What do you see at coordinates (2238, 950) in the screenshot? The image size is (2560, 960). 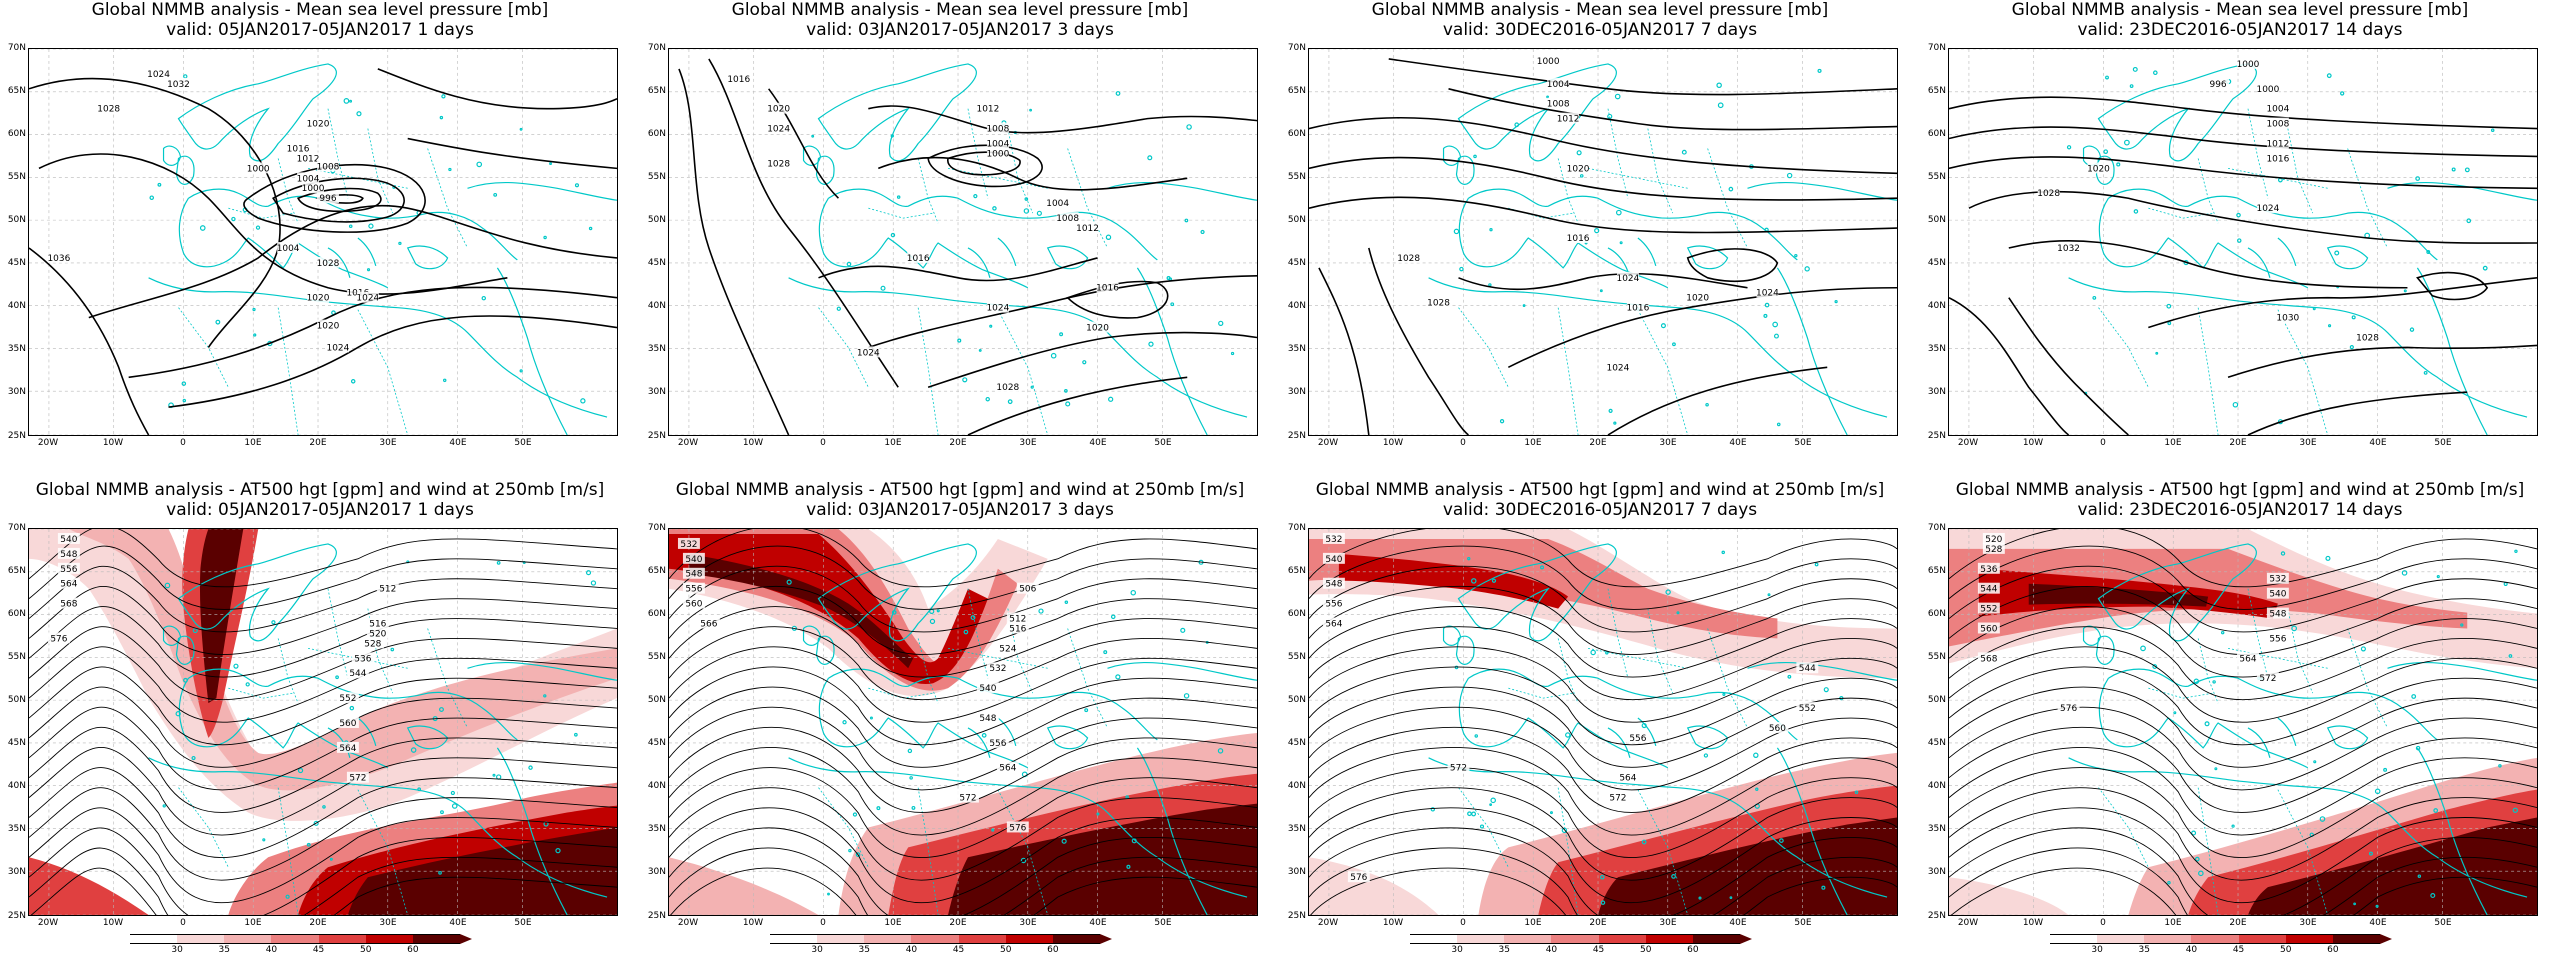 I see `colorbar-tick-label: 45` at bounding box center [2238, 950].